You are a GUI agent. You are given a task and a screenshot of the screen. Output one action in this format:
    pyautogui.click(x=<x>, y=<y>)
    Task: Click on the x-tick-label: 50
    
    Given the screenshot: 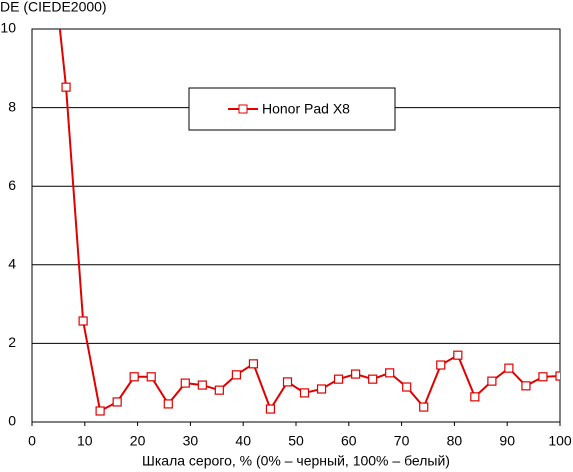 What is the action you would take?
    pyautogui.click(x=296, y=441)
    